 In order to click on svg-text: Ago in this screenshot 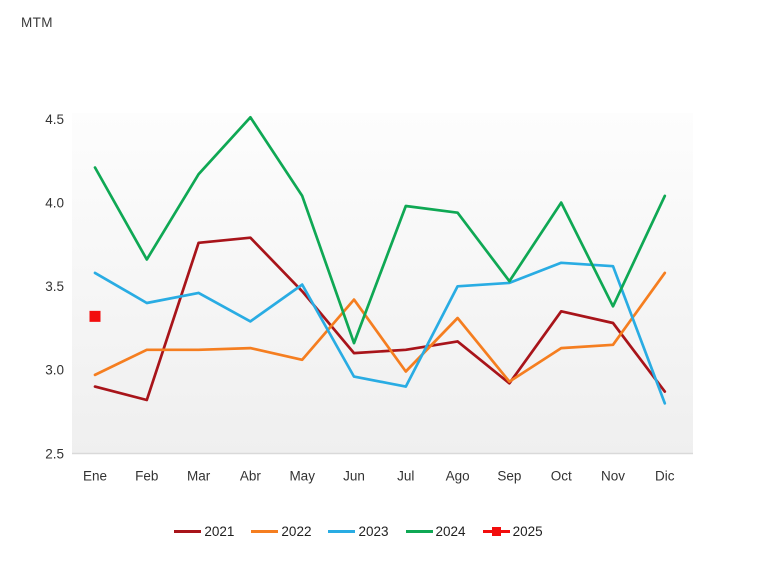, I will do `click(458, 476)`.